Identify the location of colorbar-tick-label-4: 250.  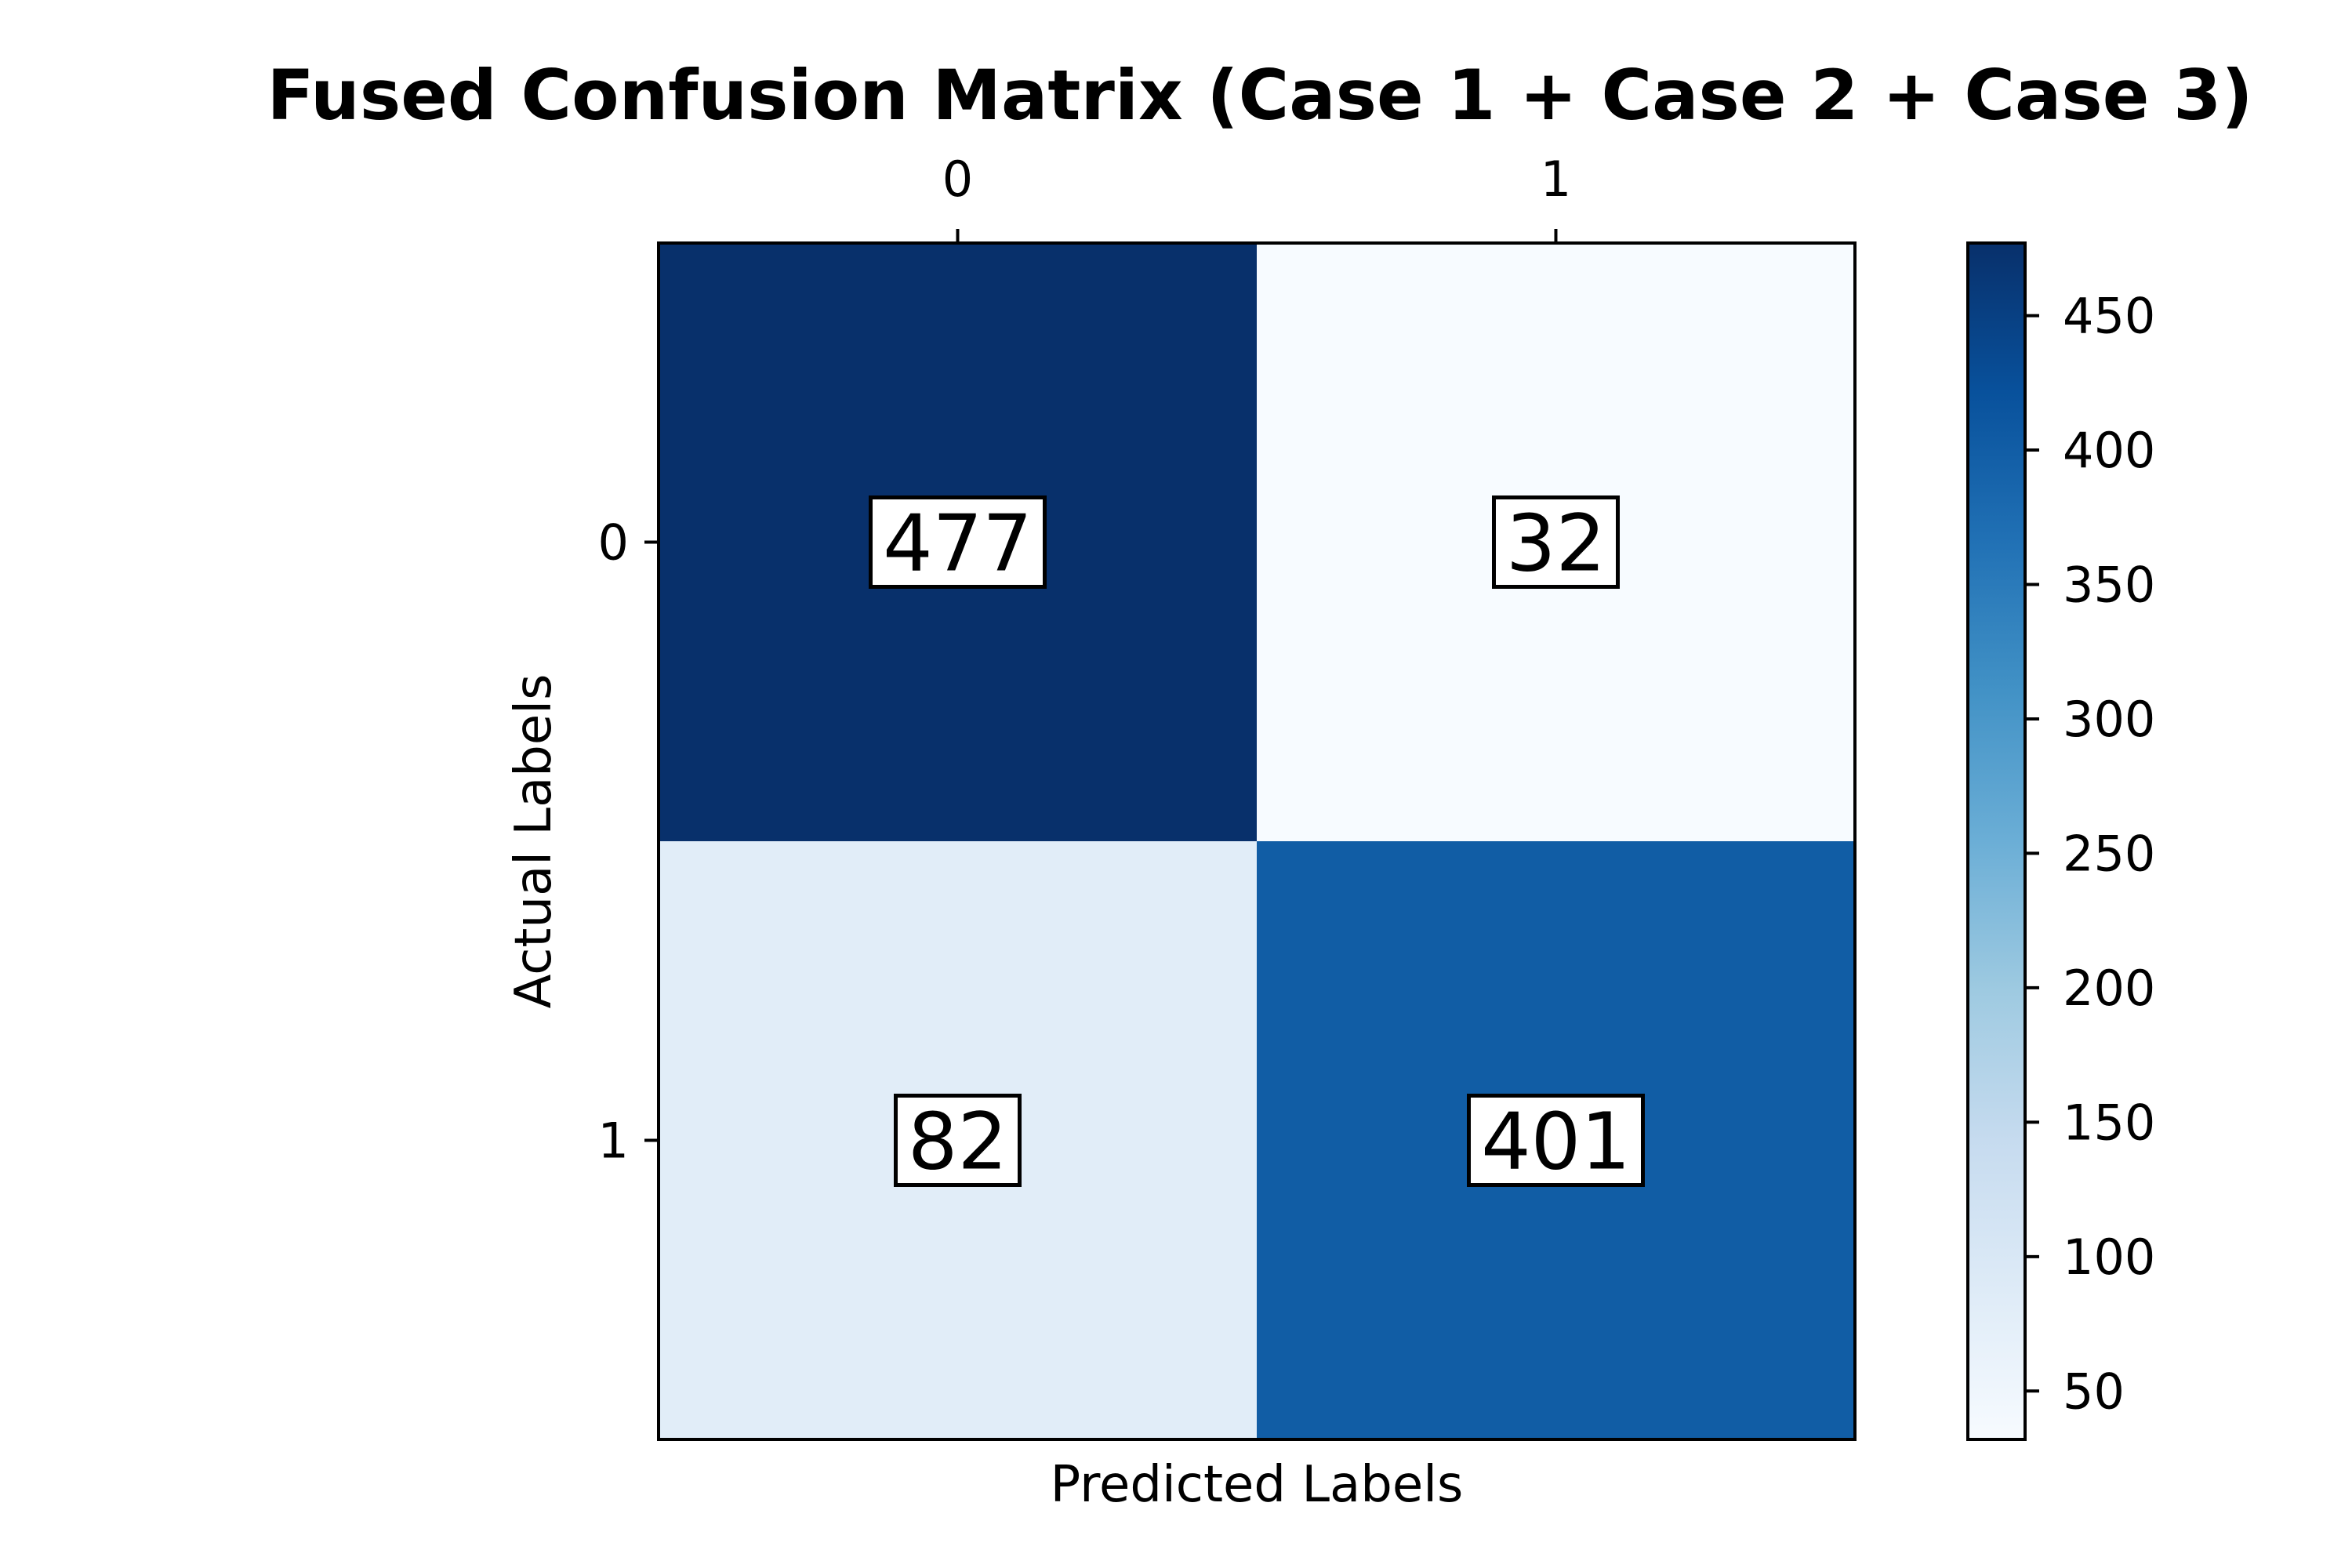
(2109, 853).